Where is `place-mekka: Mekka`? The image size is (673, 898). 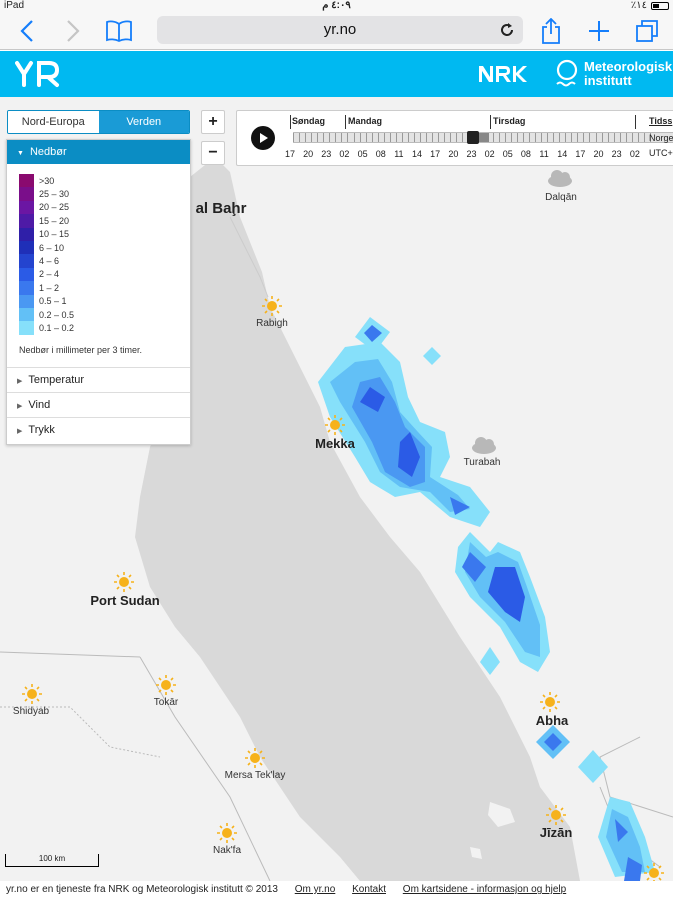 place-mekka: Mekka is located at coordinates (335, 443).